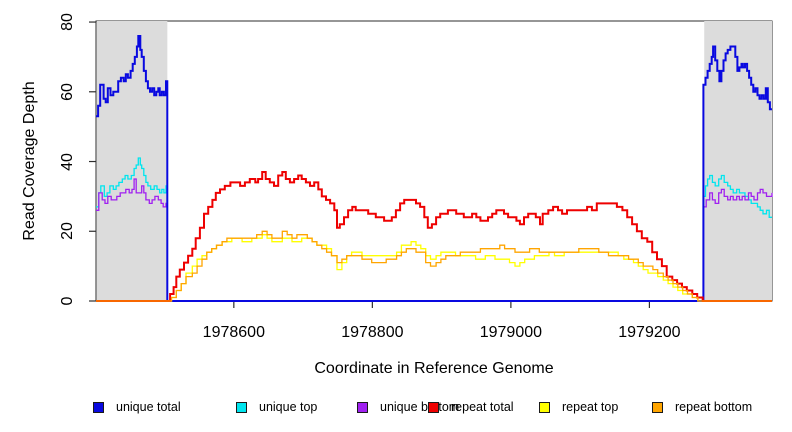  Describe the element at coordinates (482, 407) in the screenshot. I see `legend-label: repeat total` at that location.